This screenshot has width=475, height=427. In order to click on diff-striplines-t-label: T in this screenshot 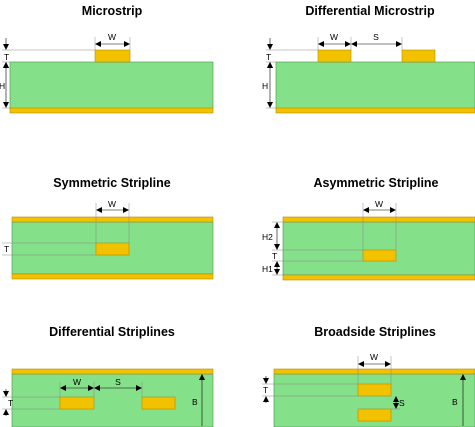, I will do `click(10, 403)`.